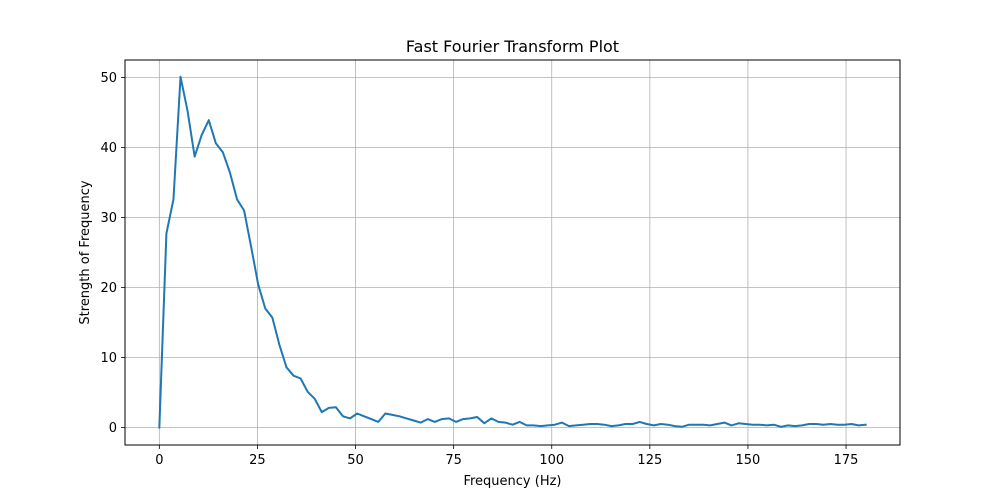  What do you see at coordinates (846, 460) in the screenshot?
I see `x-tick-label: 175` at bounding box center [846, 460].